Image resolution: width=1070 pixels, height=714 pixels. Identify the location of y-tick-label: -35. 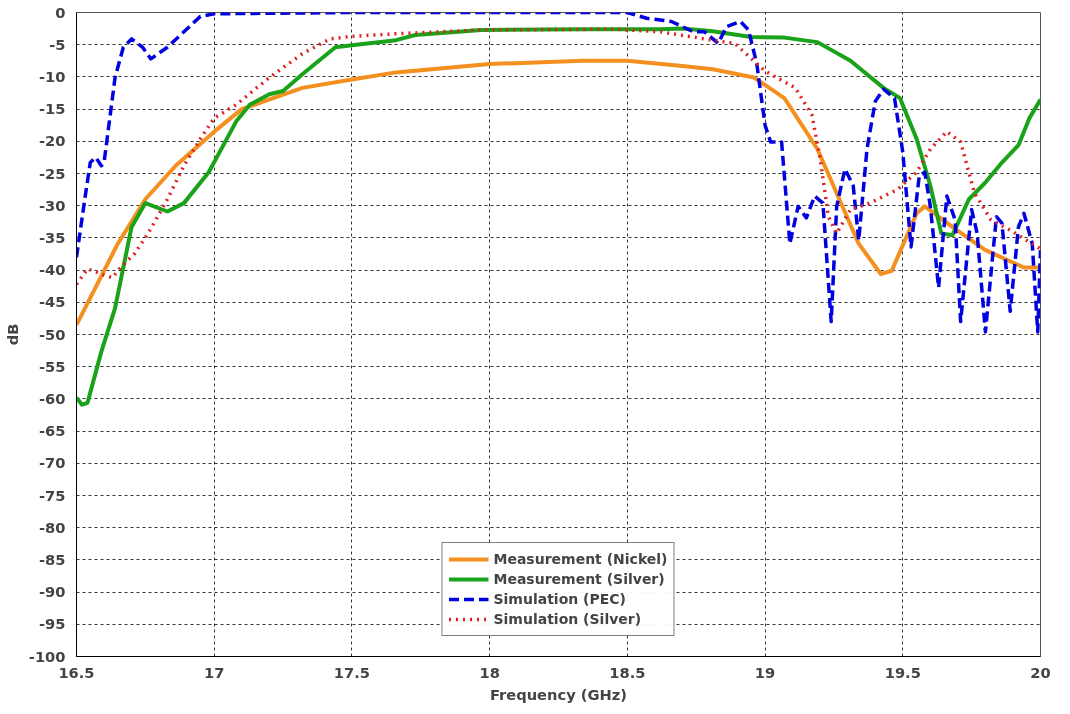
(52, 237).